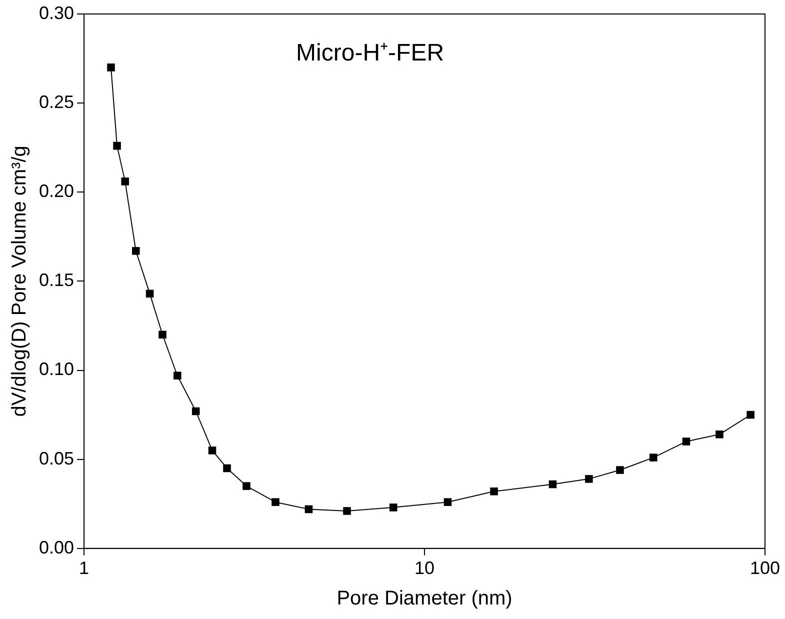 The height and width of the screenshot is (619, 785). What do you see at coordinates (424, 599) in the screenshot?
I see `x-axis-title: Pore Diameter (nm)` at bounding box center [424, 599].